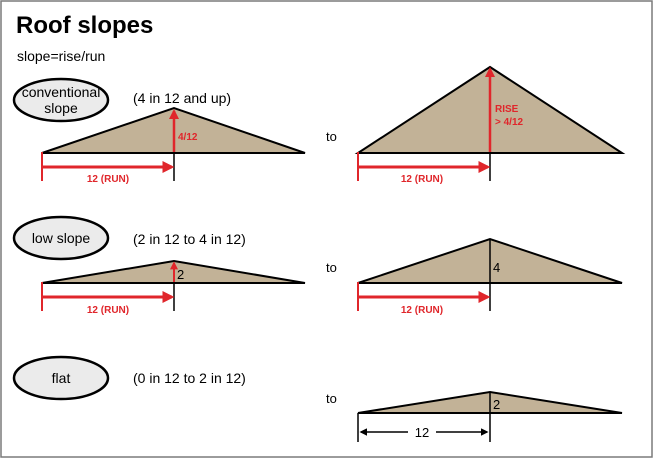 This screenshot has width=653, height=458. Describe the element at coordinates (189, 378) in the screenshot. I see `slope-range-flat: (0 in 12 to 2 in 12)` at that location.